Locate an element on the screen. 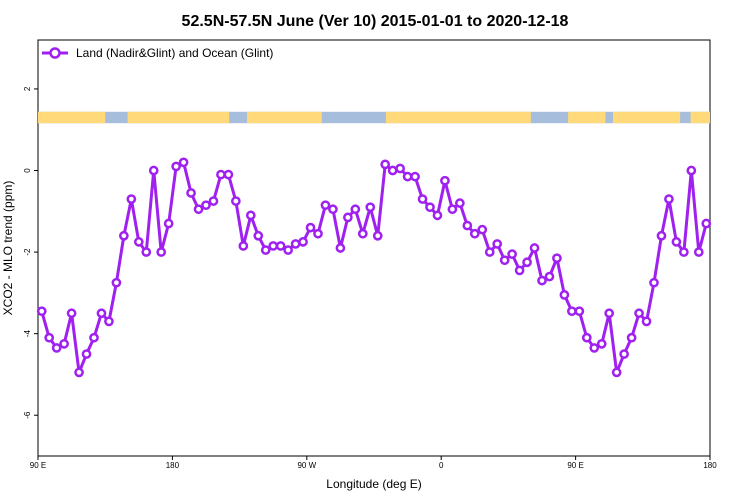 Image resolution: width=750 pixels, height=500 pixels. x-axis-label: Longitude (deg E) is located at coordinates (373, 484).